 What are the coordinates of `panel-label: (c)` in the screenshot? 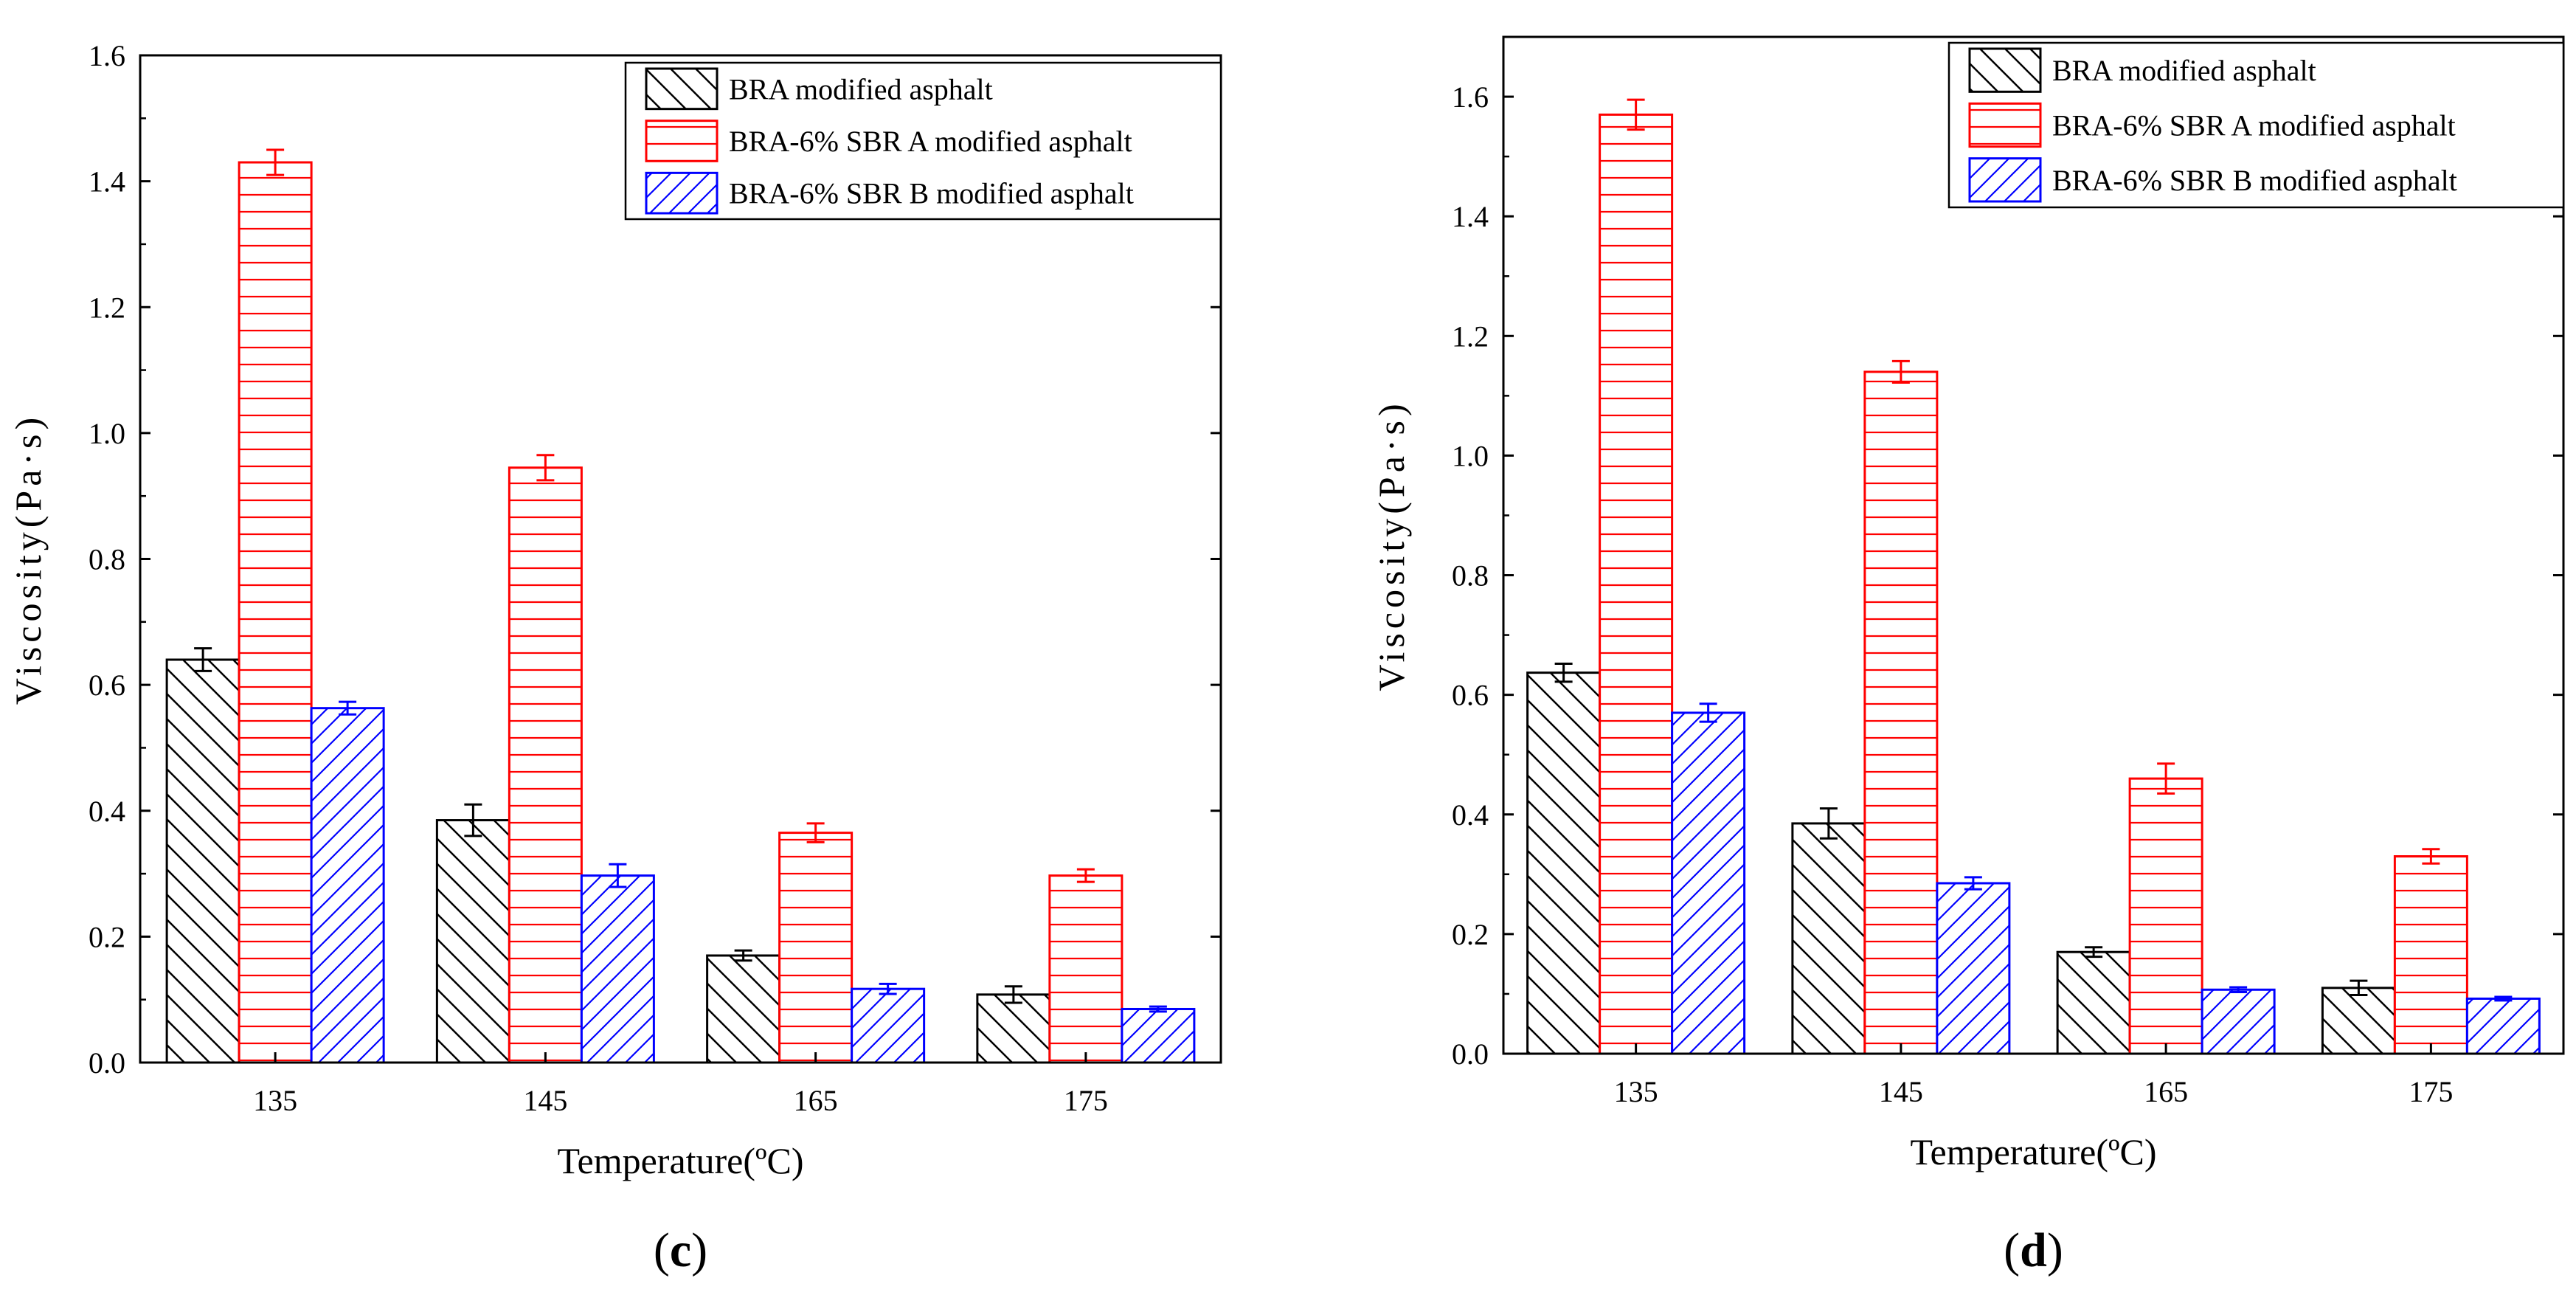 It's located at (681, 1250).